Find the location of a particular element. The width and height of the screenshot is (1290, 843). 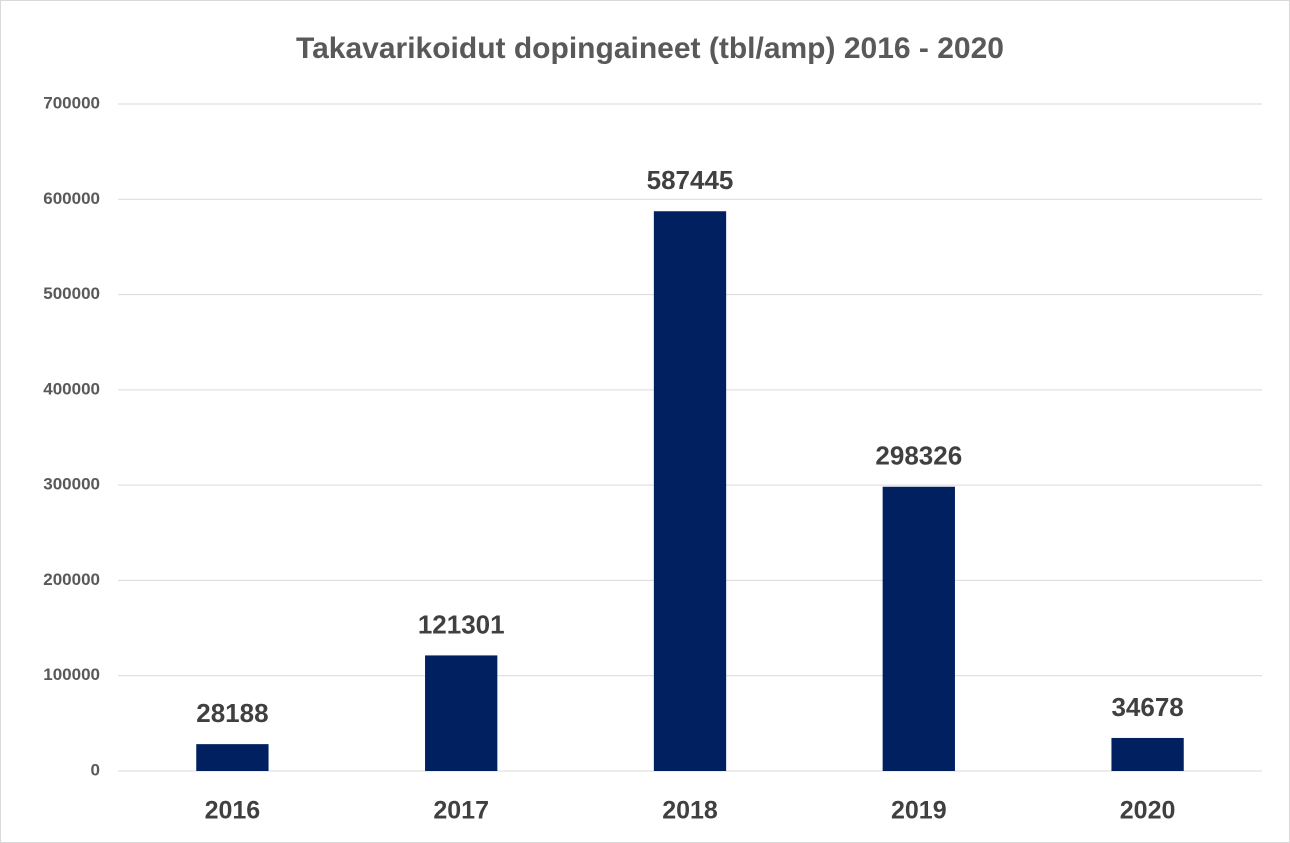

data-label: 28188 is located at coordinates (232, 713).